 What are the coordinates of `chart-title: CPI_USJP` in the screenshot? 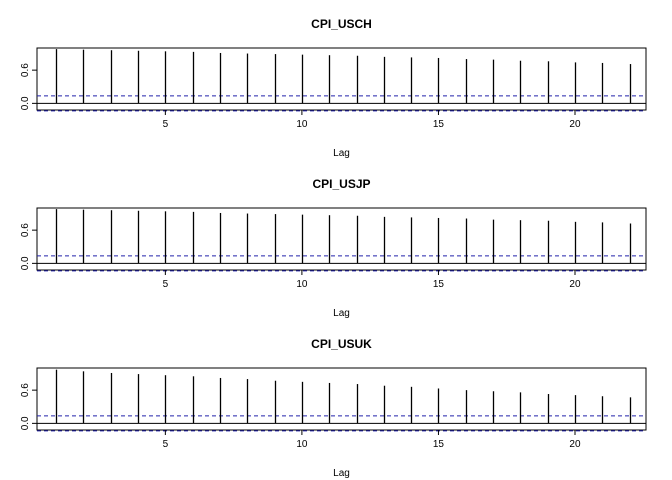 It's located at (341, 184).